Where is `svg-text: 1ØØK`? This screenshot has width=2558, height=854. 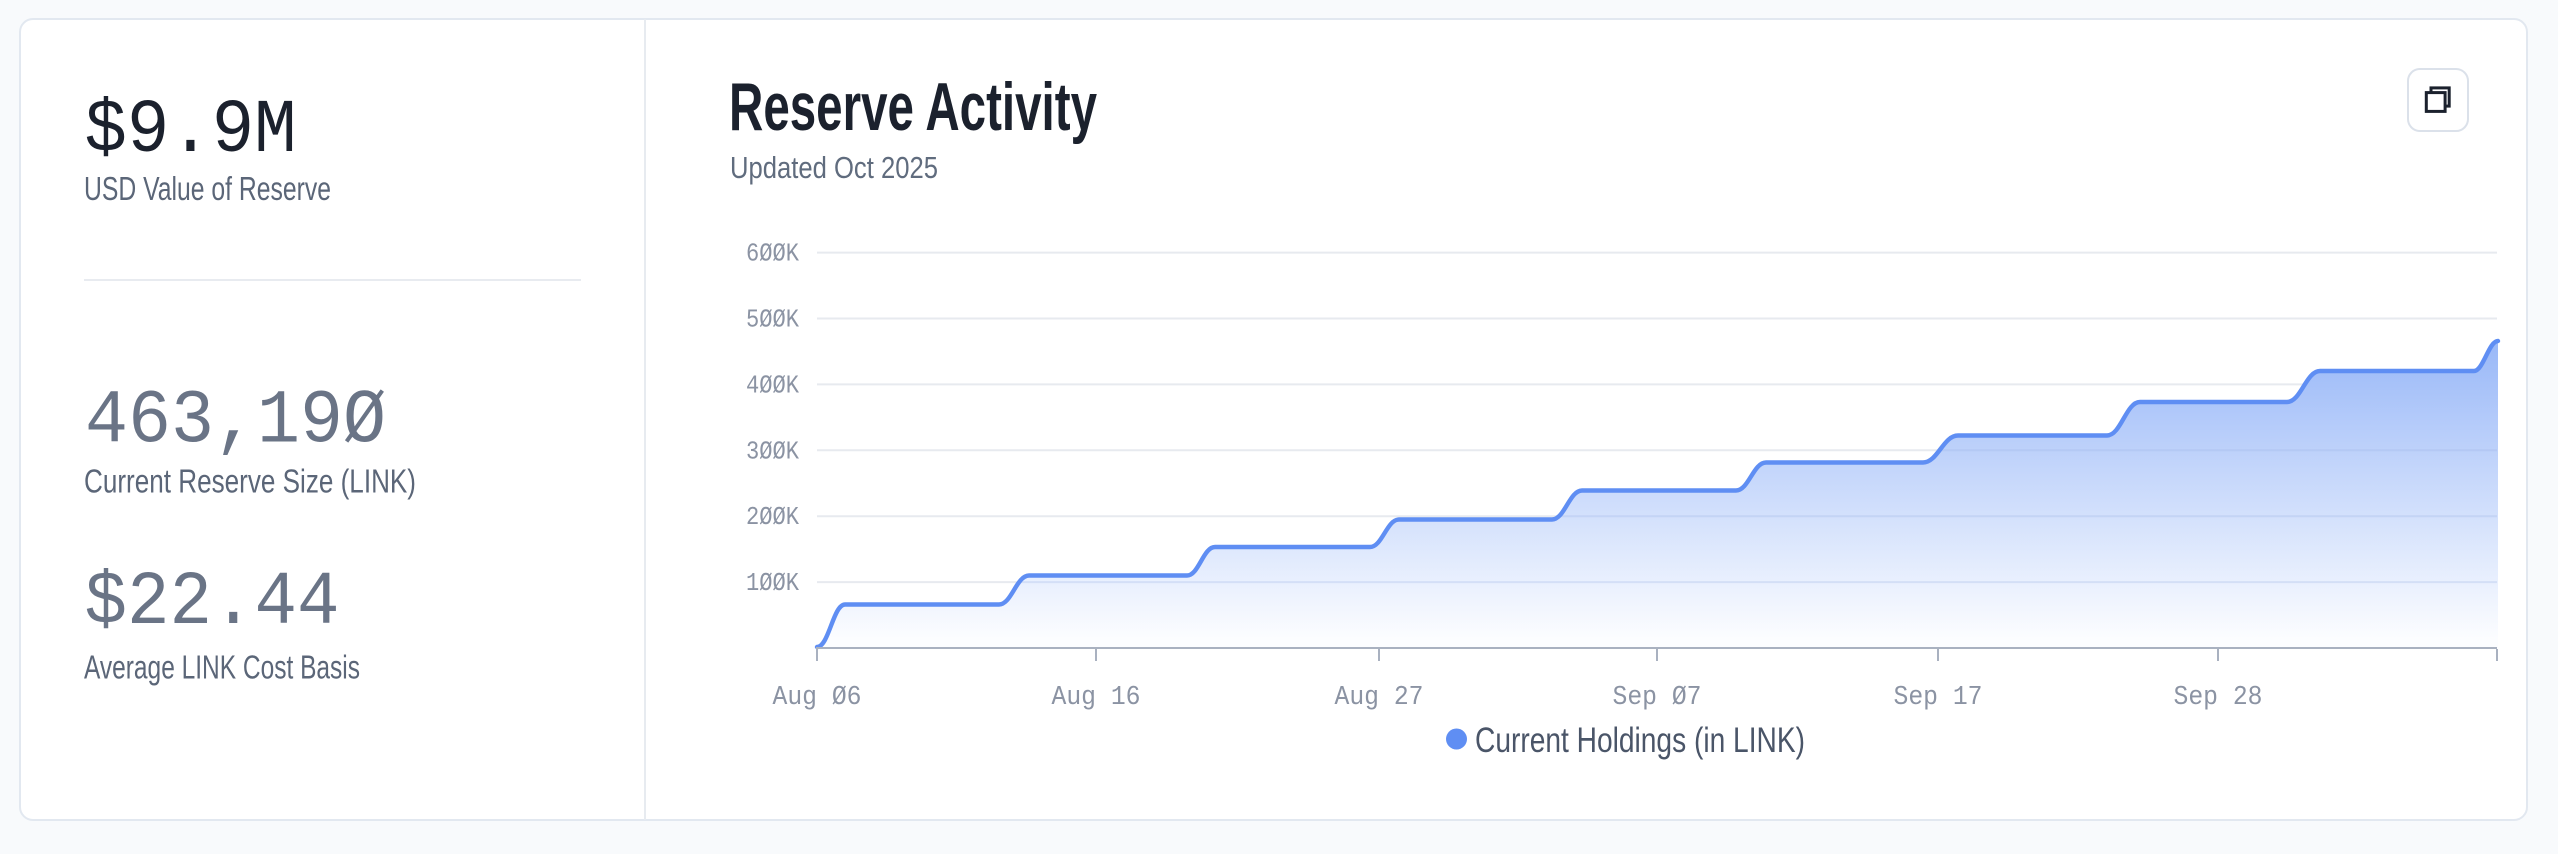 svg-text: 1ØØK is located at coordinates (772, 583).